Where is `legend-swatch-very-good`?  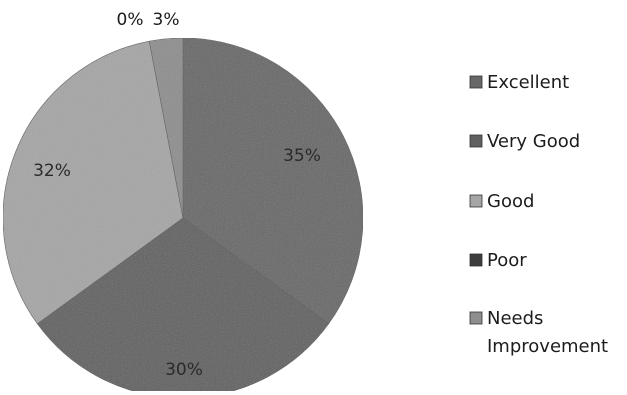
legend-swatch-very-good is located at coordinates (476, 141).